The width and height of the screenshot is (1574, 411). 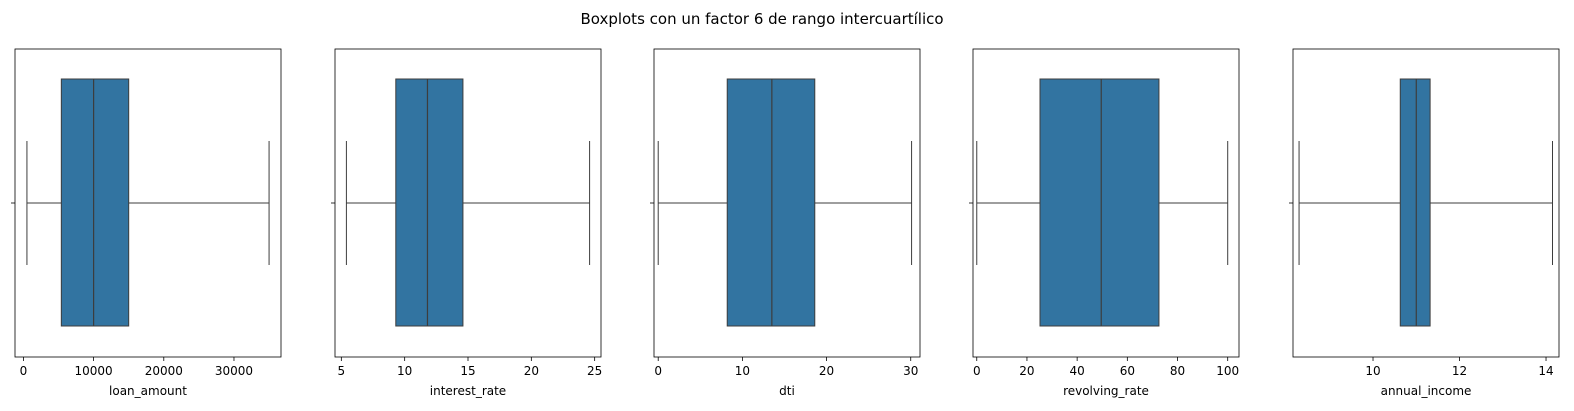 I want to click on x-tick-label: 80, so click(x=1177, y=371).